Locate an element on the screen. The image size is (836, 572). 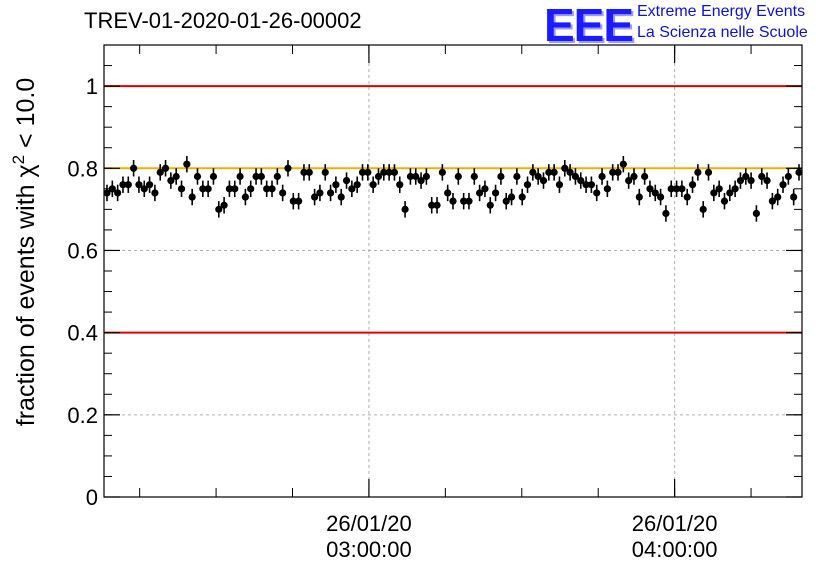
y-tick-label: 0.4 is located at coordinates (82, 333).